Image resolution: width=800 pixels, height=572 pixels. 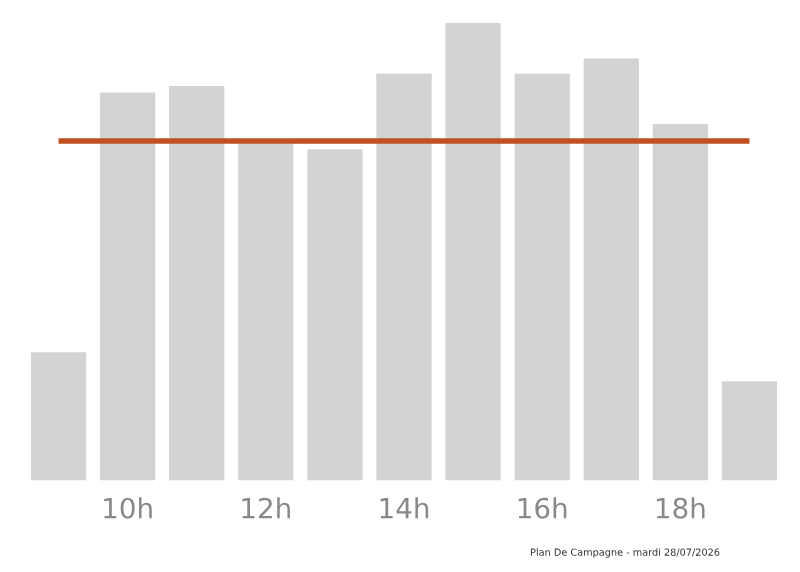 I want to click on x-tick-label: 16h, so click(x=542, y=508).